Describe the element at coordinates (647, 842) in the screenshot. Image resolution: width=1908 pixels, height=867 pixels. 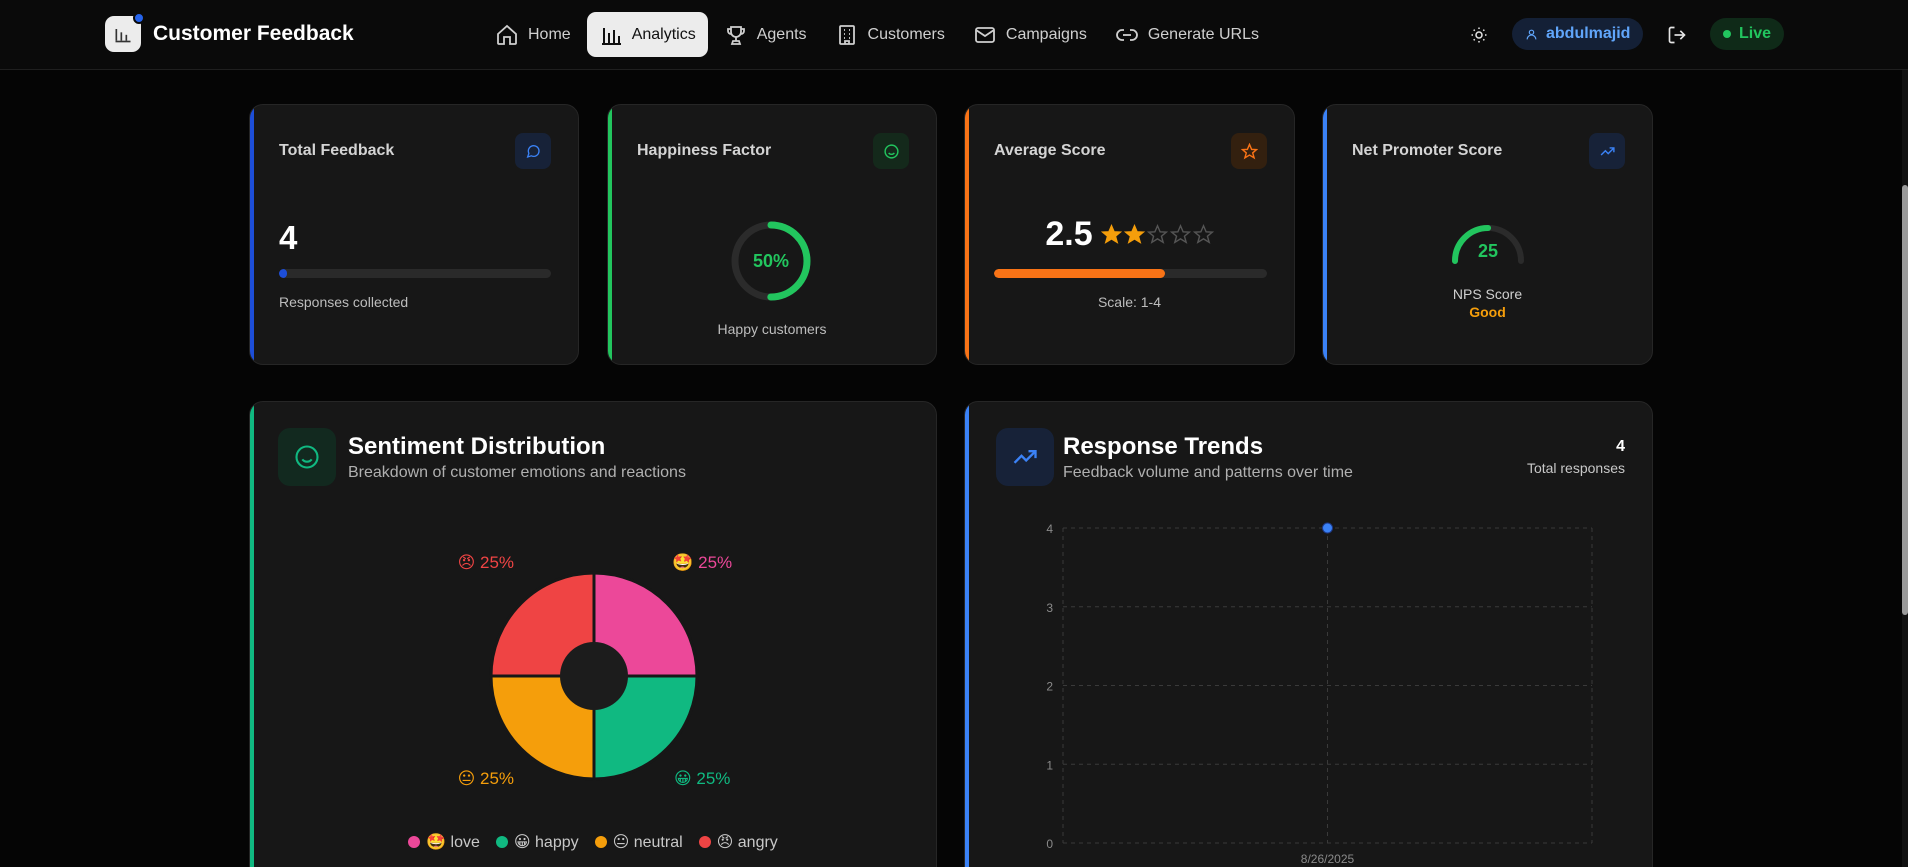
I see `legend-label: 😐 neutral` at that location.